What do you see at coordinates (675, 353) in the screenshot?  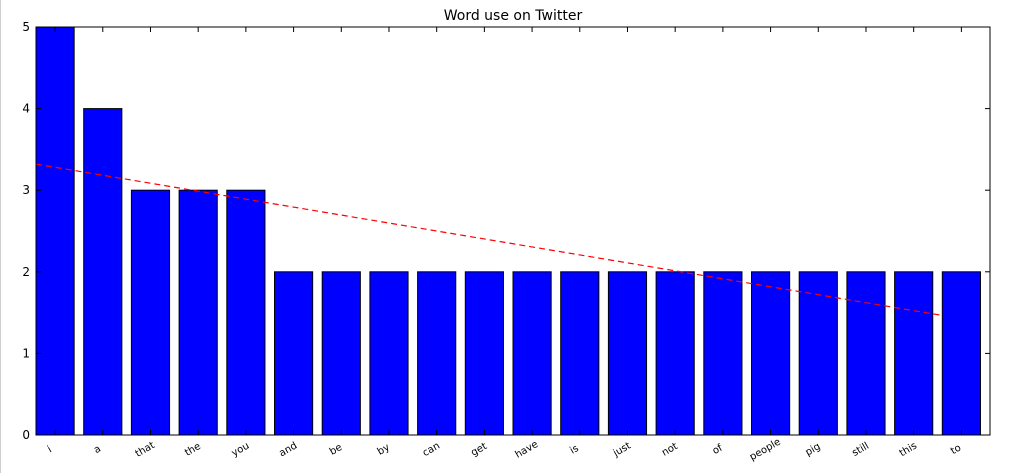 I see `bar-not` at bounding box center [675, 353].